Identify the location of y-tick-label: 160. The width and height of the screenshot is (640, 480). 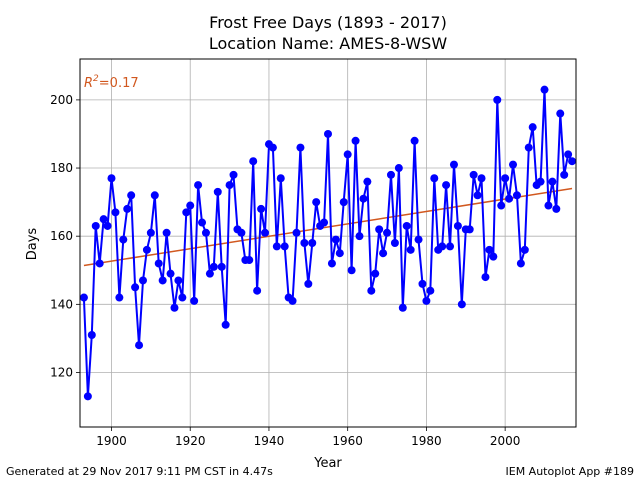
(61, 236).